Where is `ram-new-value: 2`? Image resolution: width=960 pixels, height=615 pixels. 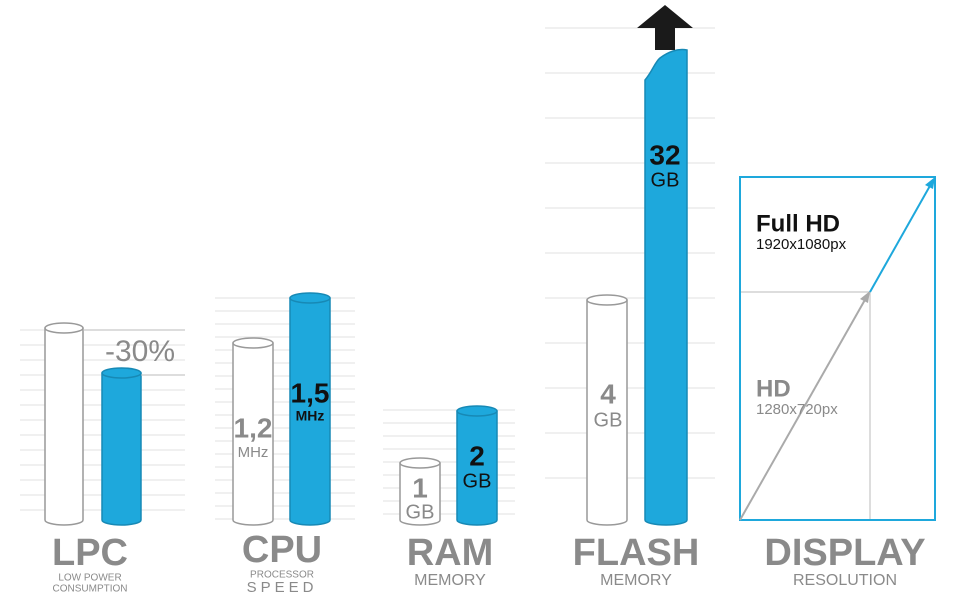
ram-new-value: 2 is located at coordinates (477, 455).